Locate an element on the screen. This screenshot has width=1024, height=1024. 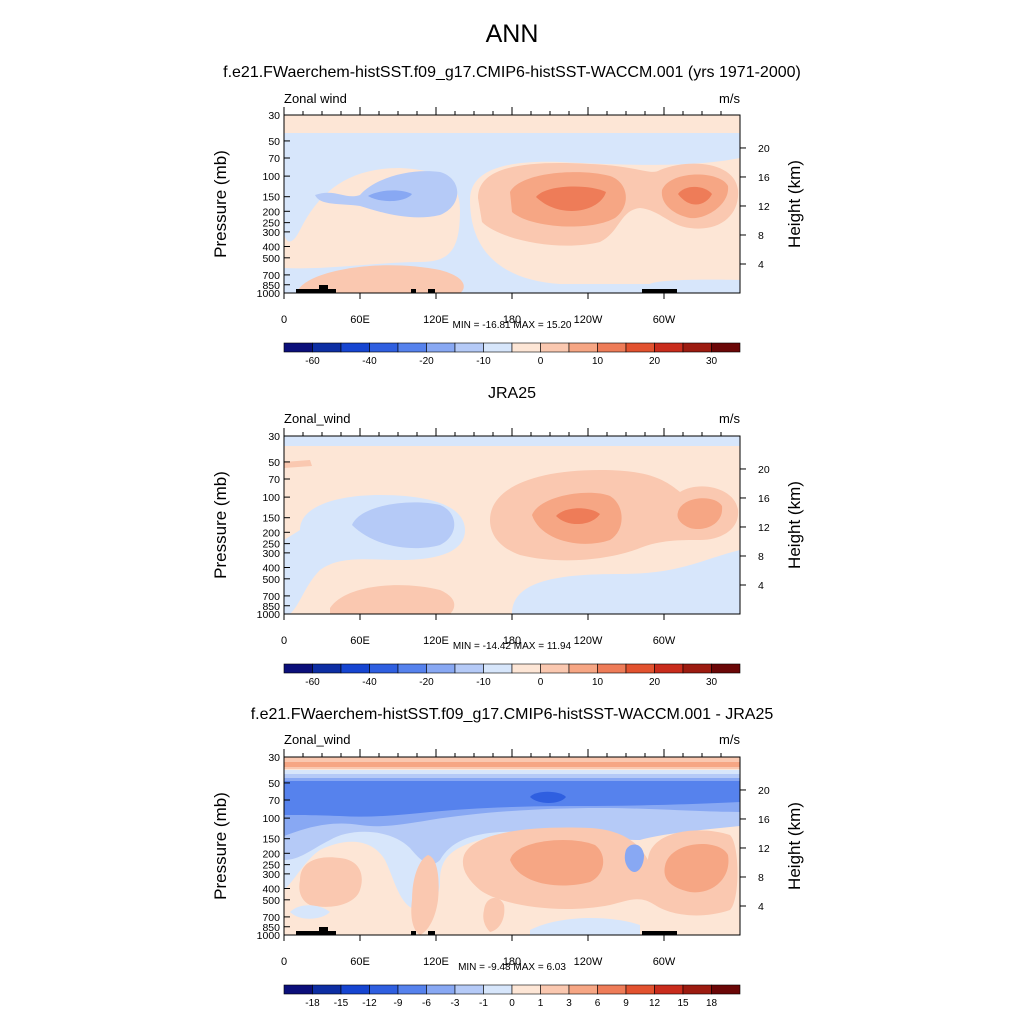
panel-2-height-tick-label: 12 is located at coordinates (764, 528).